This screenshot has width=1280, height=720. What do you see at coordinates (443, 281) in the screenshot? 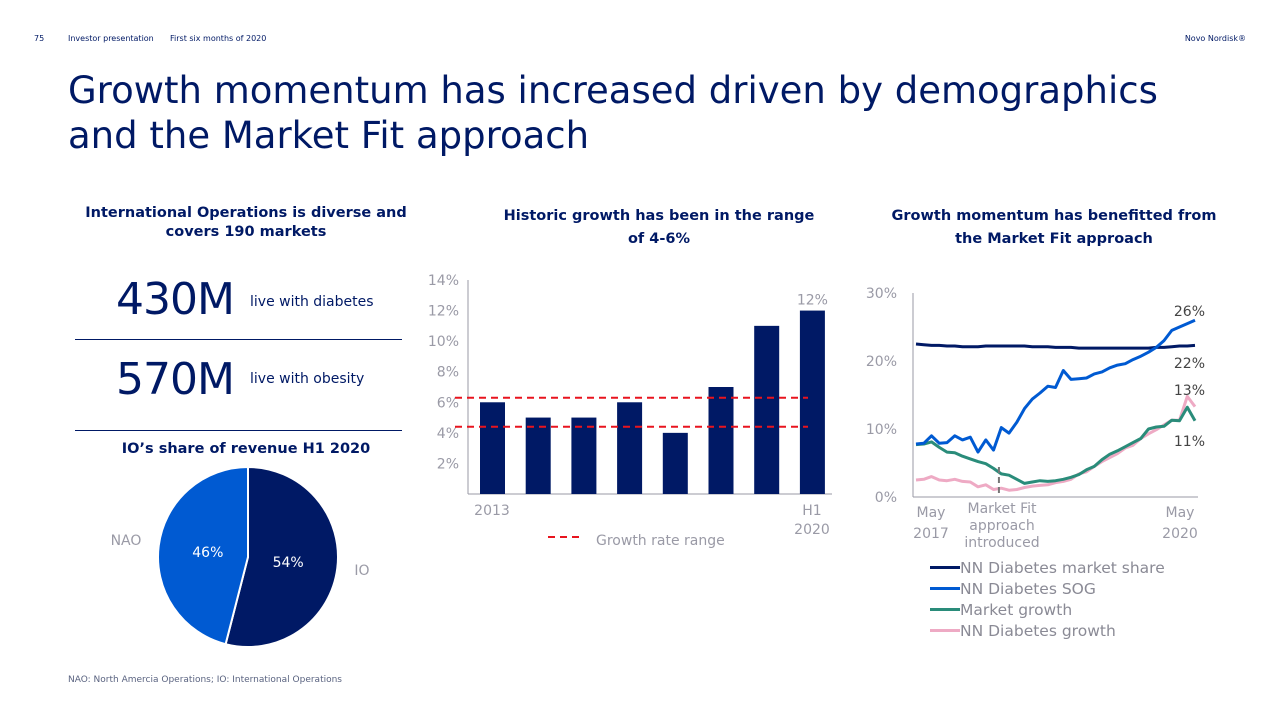
I see `y-tick-label: 14%` at bounding box center [443, 281].